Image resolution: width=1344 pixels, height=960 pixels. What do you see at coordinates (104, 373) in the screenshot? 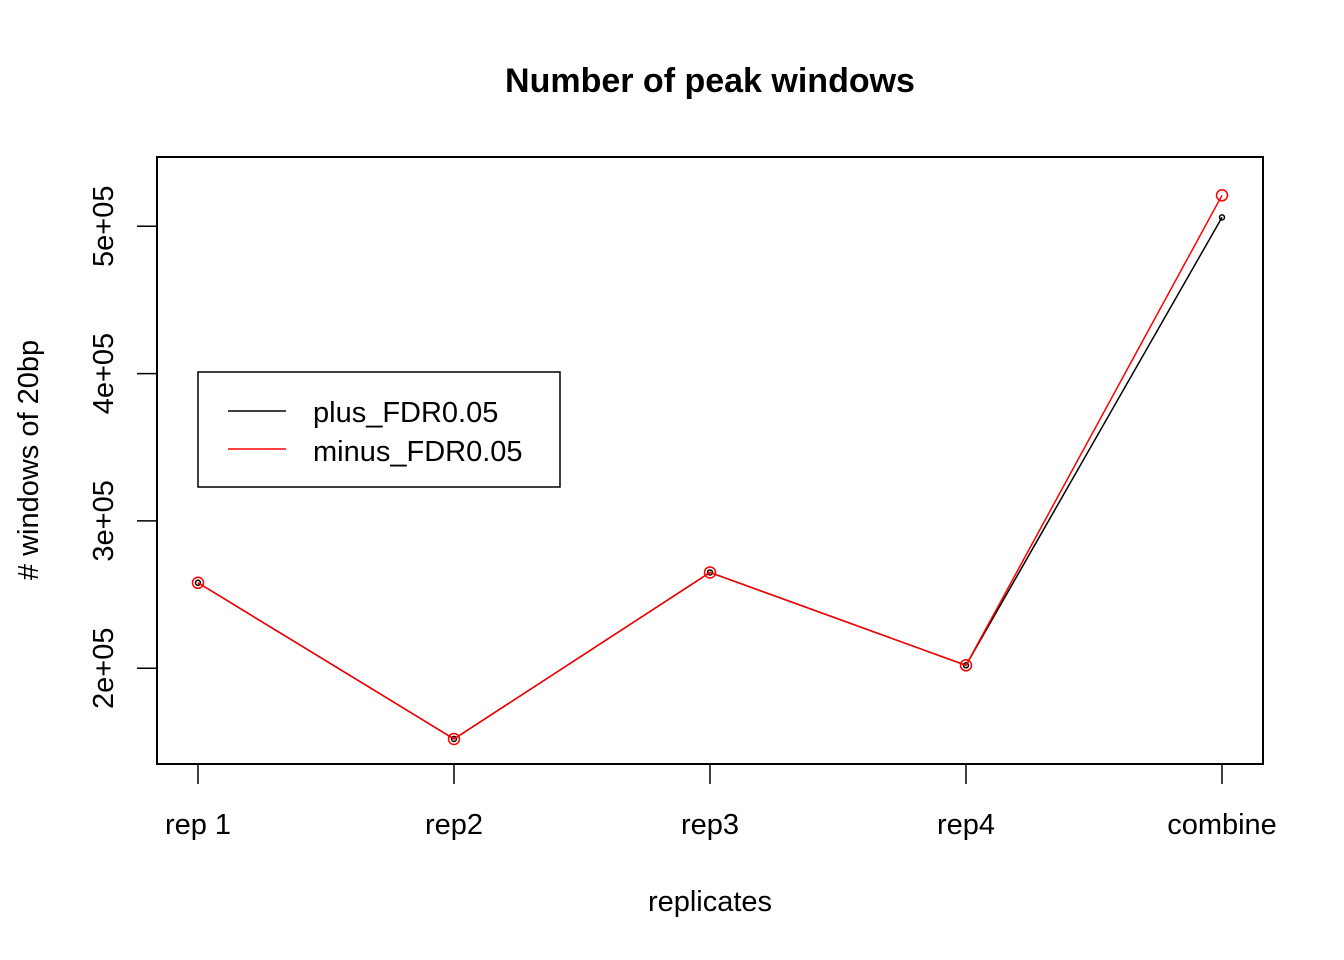
I see `y-tick-label: 4e+05` at bounding box center [104, 373].